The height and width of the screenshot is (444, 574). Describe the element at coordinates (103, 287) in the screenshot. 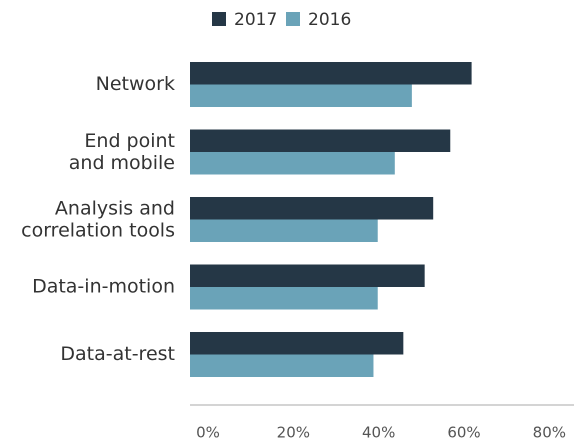

I see `category-label: Data-in-motion` at that location.